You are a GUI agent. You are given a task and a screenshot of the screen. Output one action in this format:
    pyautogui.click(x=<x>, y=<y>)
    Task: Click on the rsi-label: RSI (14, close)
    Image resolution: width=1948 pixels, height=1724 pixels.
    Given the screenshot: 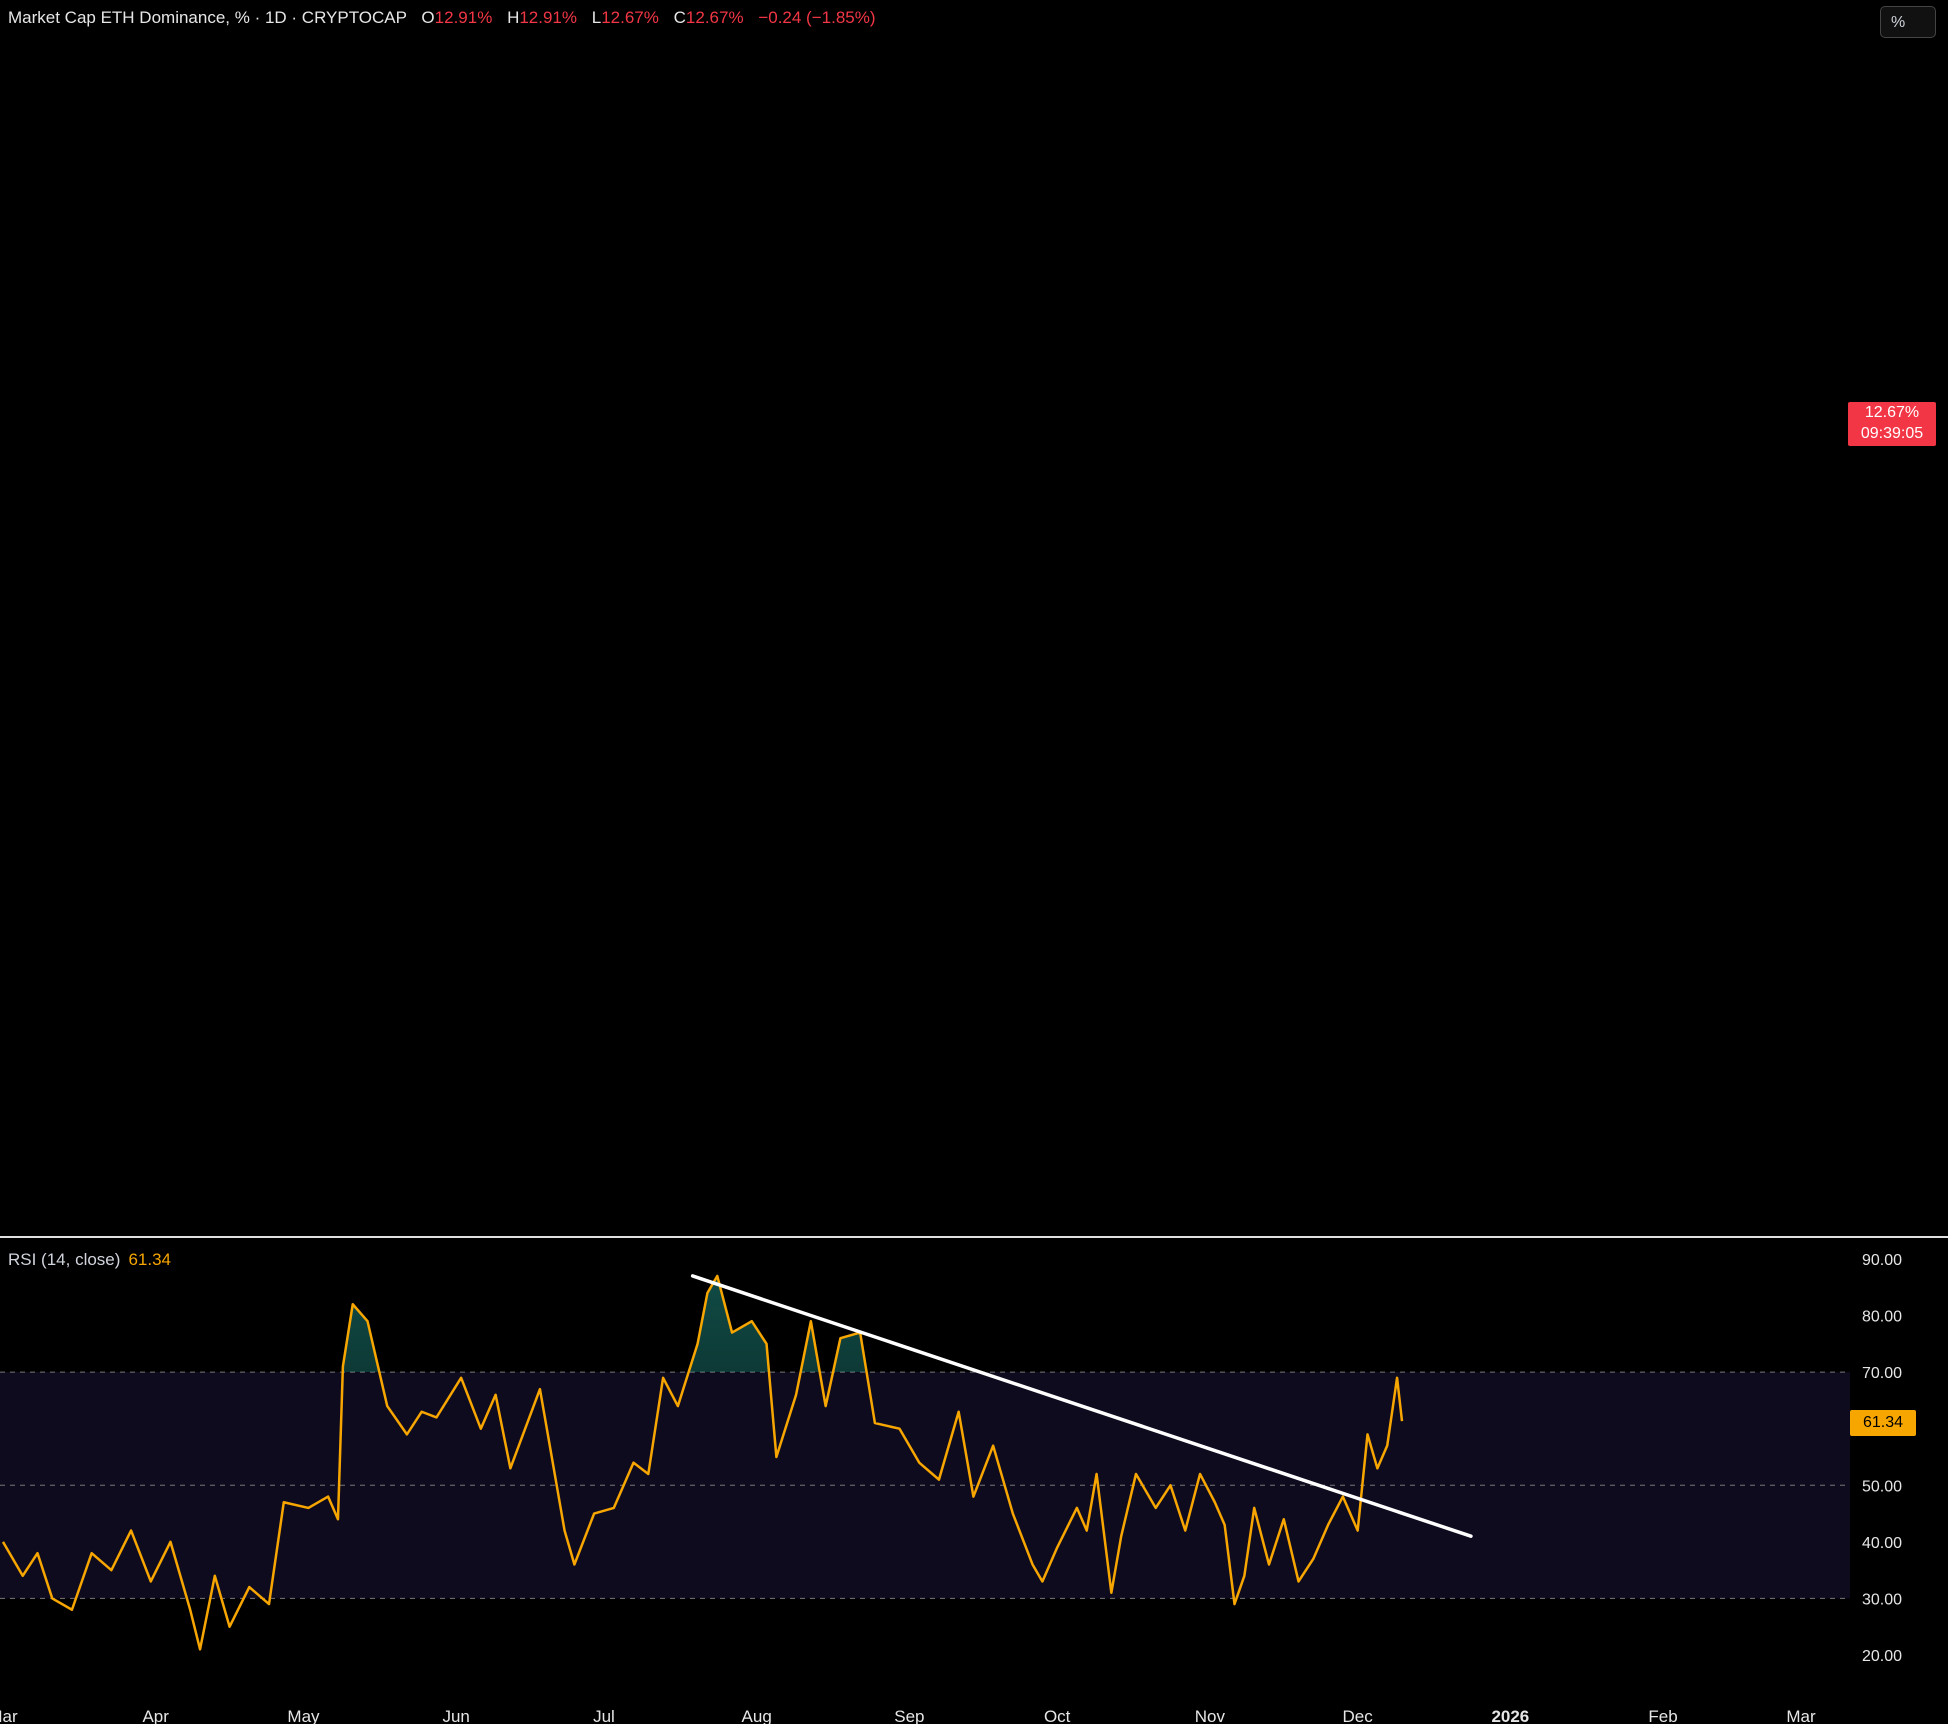 What is the action you would take?
    pyautogui.click(x=64, y=1259)
    